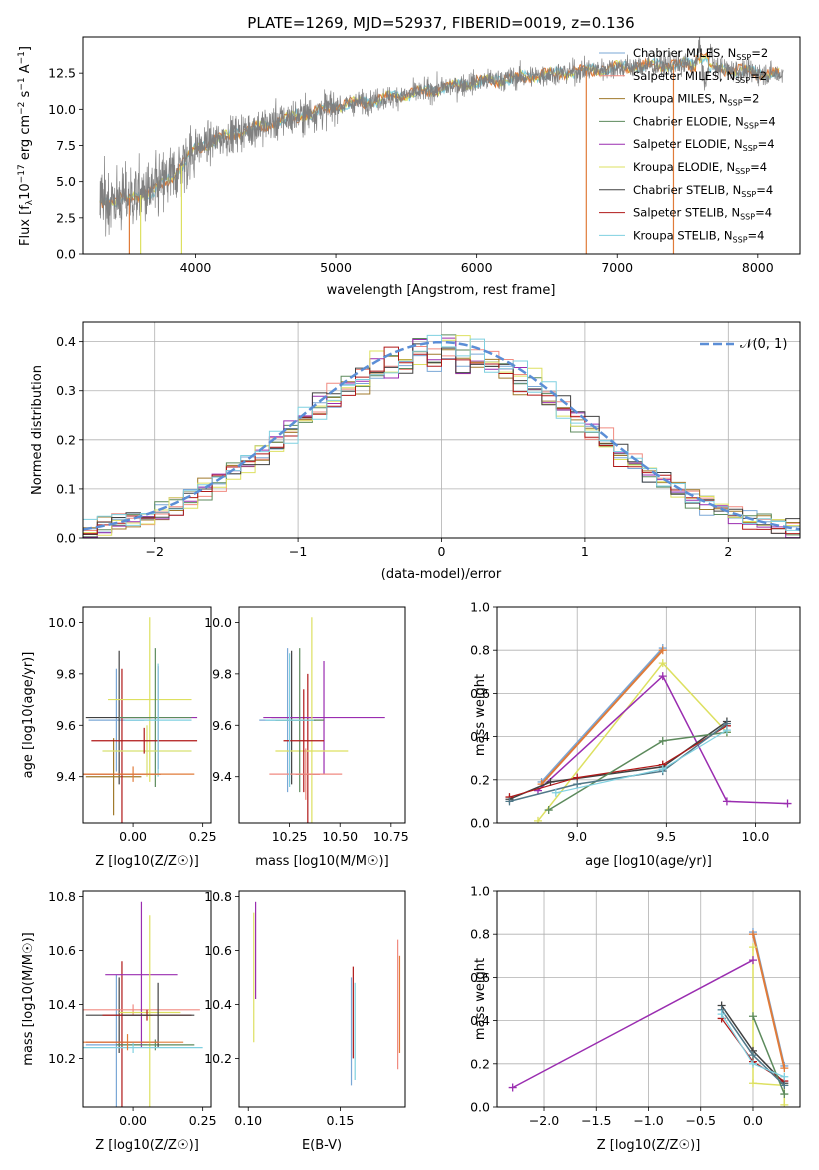  What do you see at coordinates (763, 344) in the screenshot?
I see `legend-entry: 𝒩(0, 1)` at bounding box center [763, 344].